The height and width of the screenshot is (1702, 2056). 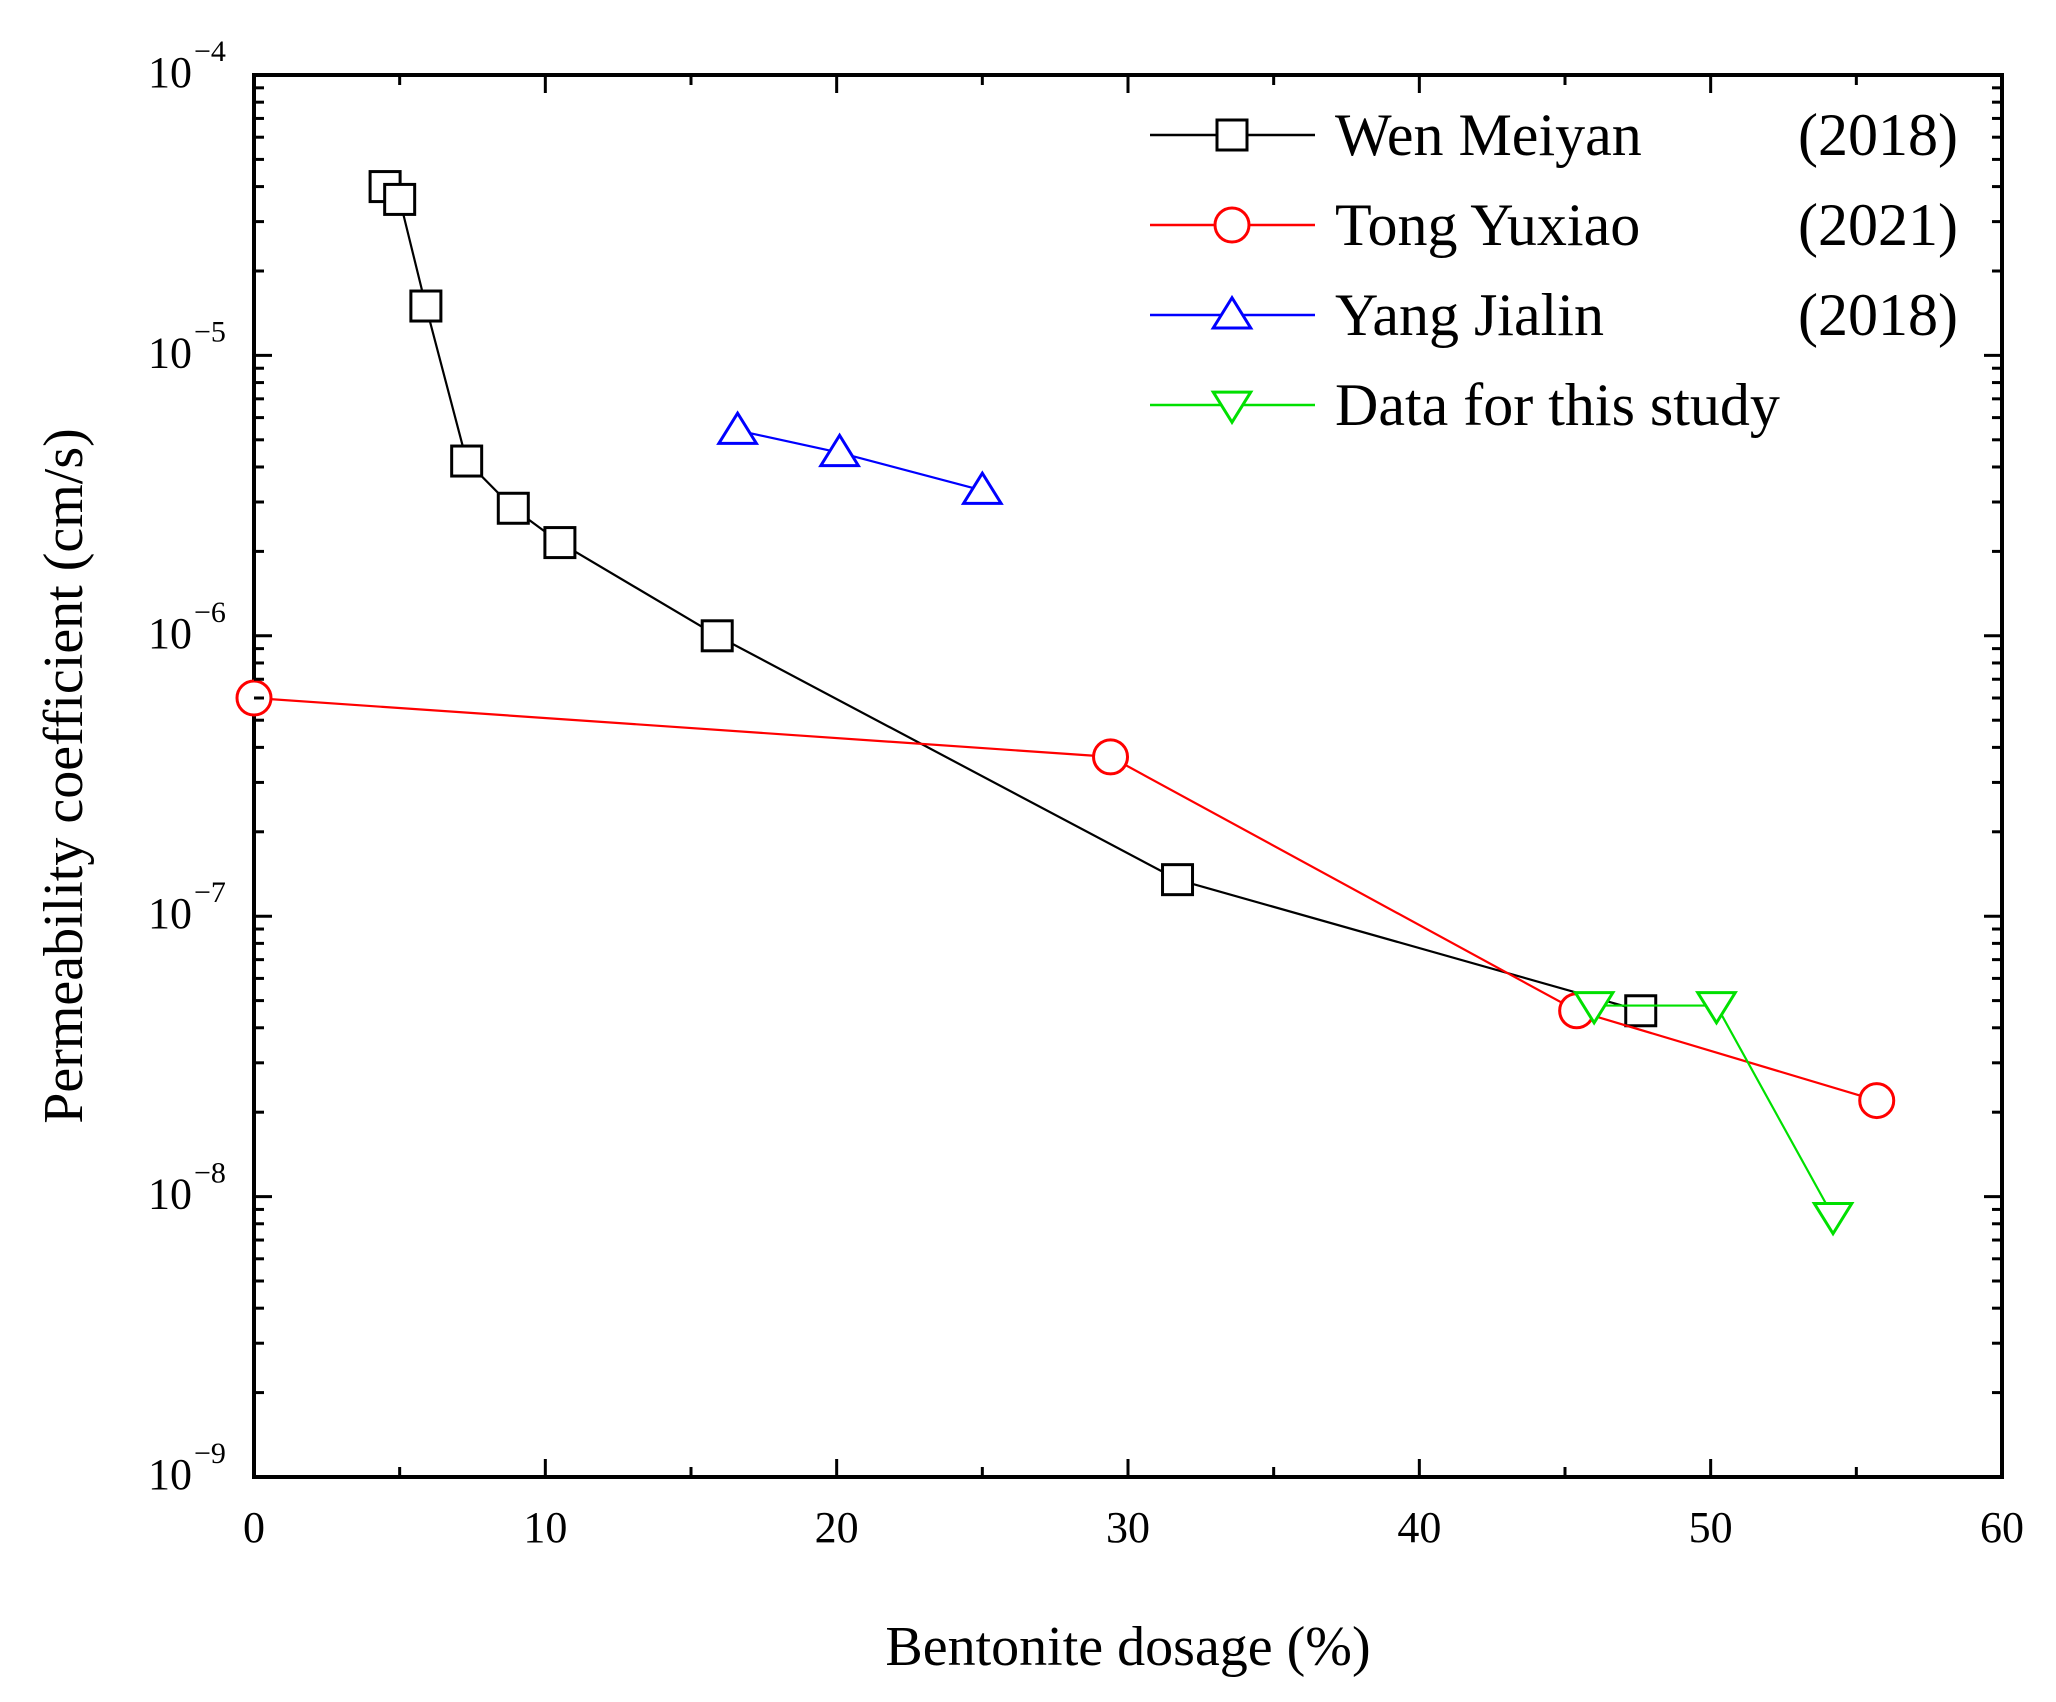 What do you see at coordinates (1878, 225) in the screenshot?
I see `legend-year: (2021)` at bounding box center [1878, 225].